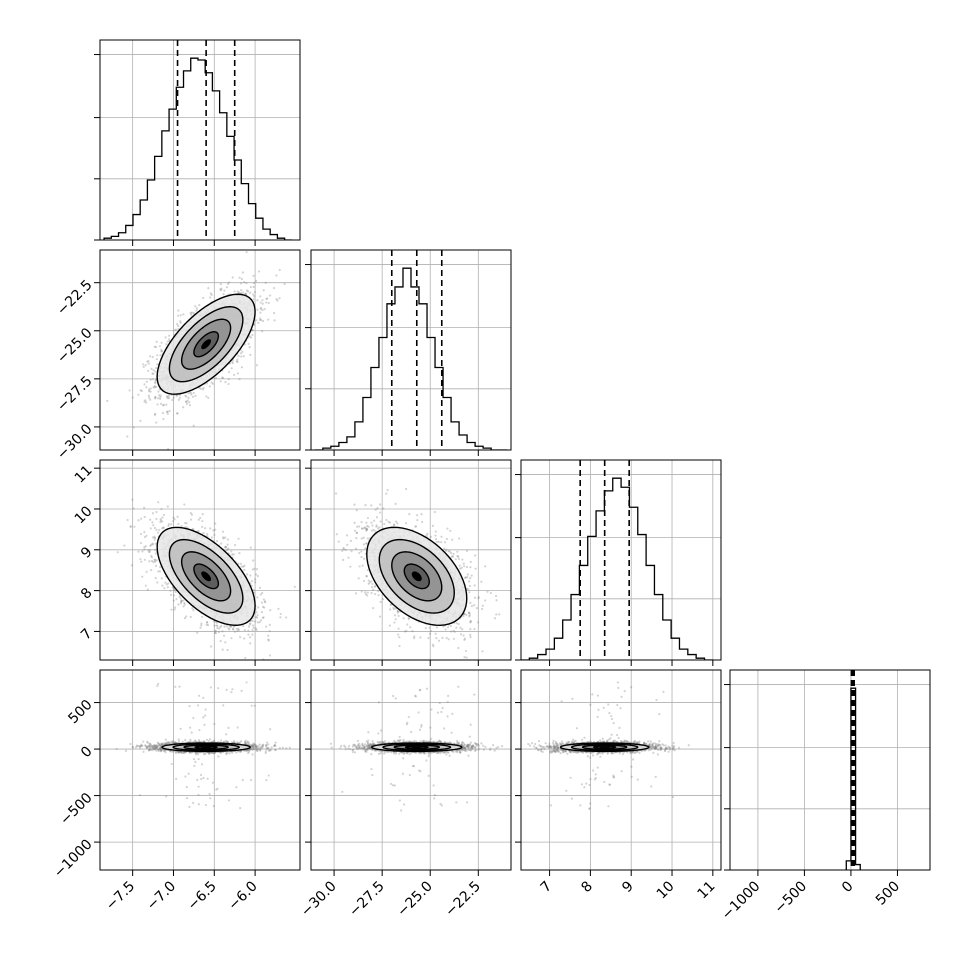 The height and width of the screenshot is (970, 970). Describe the element at coordinates (547, 887) in the screenshot. I see `x-tick-label: 7` at that location.